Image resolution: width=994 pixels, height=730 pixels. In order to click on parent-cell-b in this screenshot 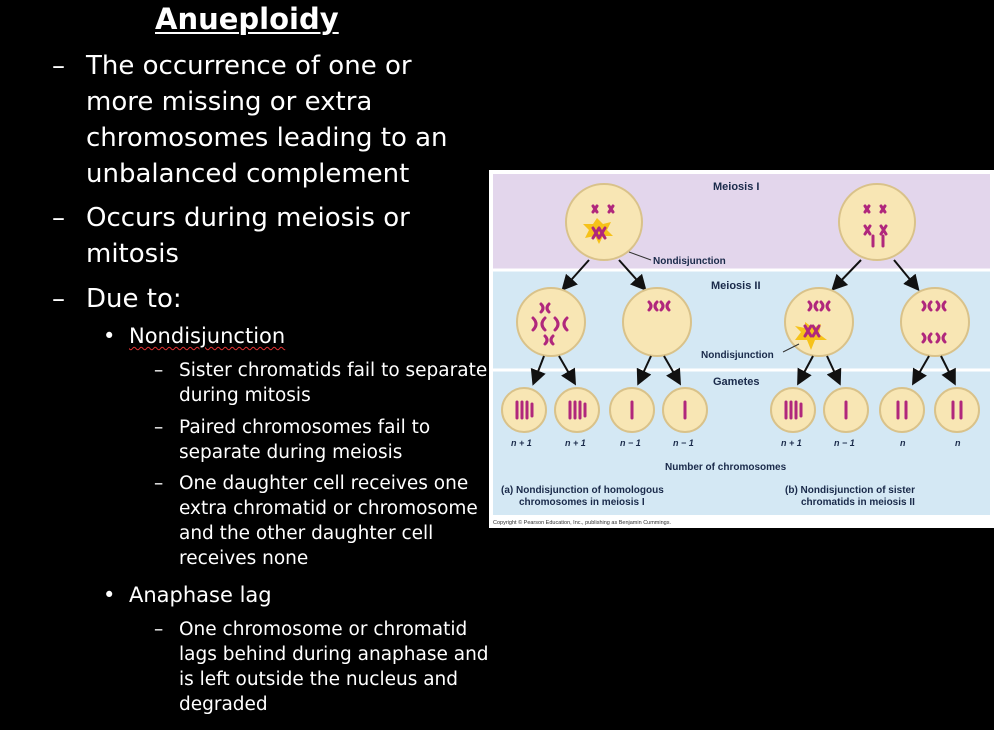, I will do `click(877, 222)`.